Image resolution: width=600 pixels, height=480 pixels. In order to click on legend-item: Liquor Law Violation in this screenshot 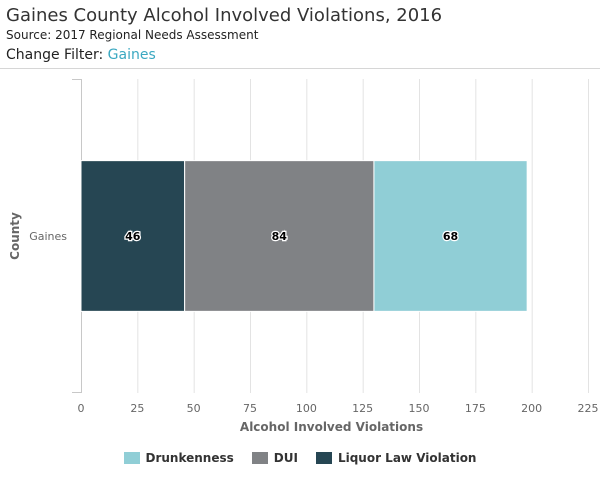, I will do `click(396, 458)`.